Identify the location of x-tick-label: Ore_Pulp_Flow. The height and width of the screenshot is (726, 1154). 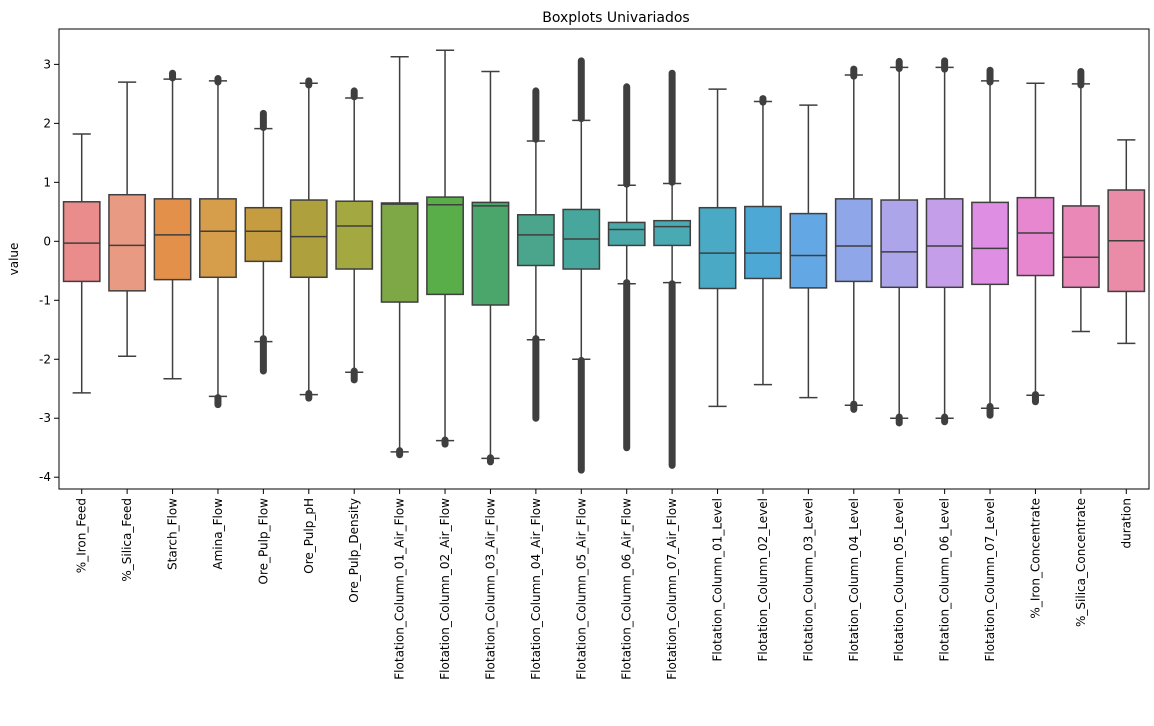
(263, 541).